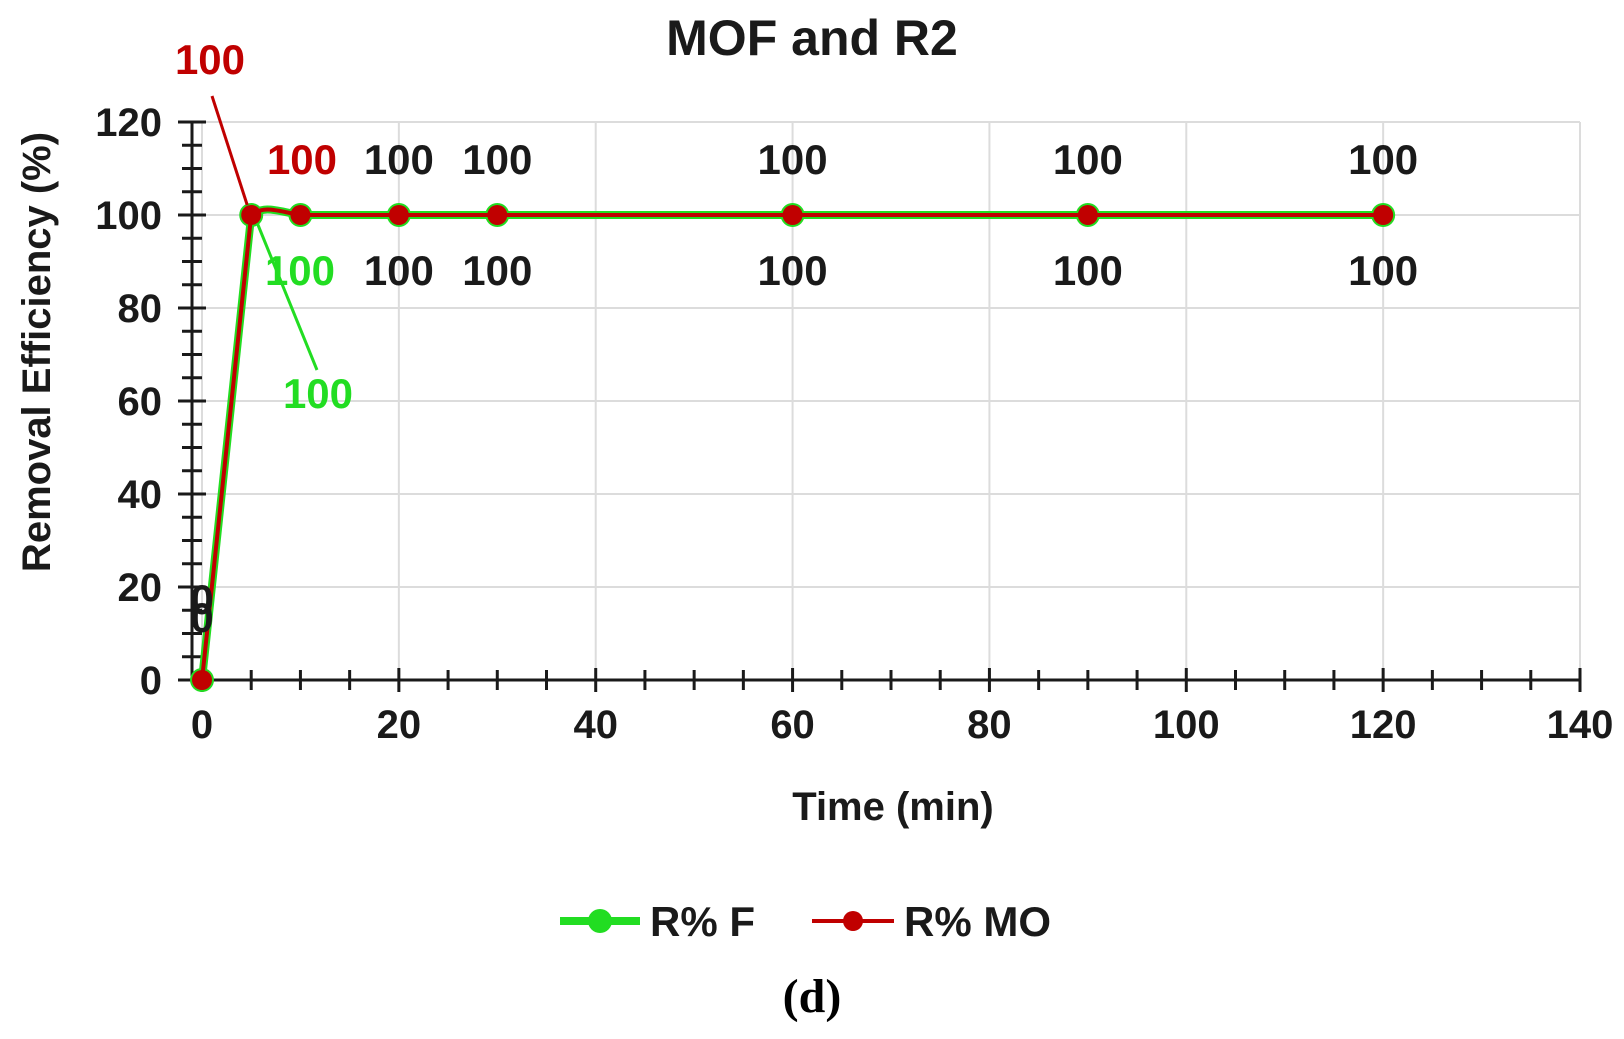  Describe the element at coordinates (977, 921) in the screenshot. I see `legend-label-mo: R% MO` at that location.